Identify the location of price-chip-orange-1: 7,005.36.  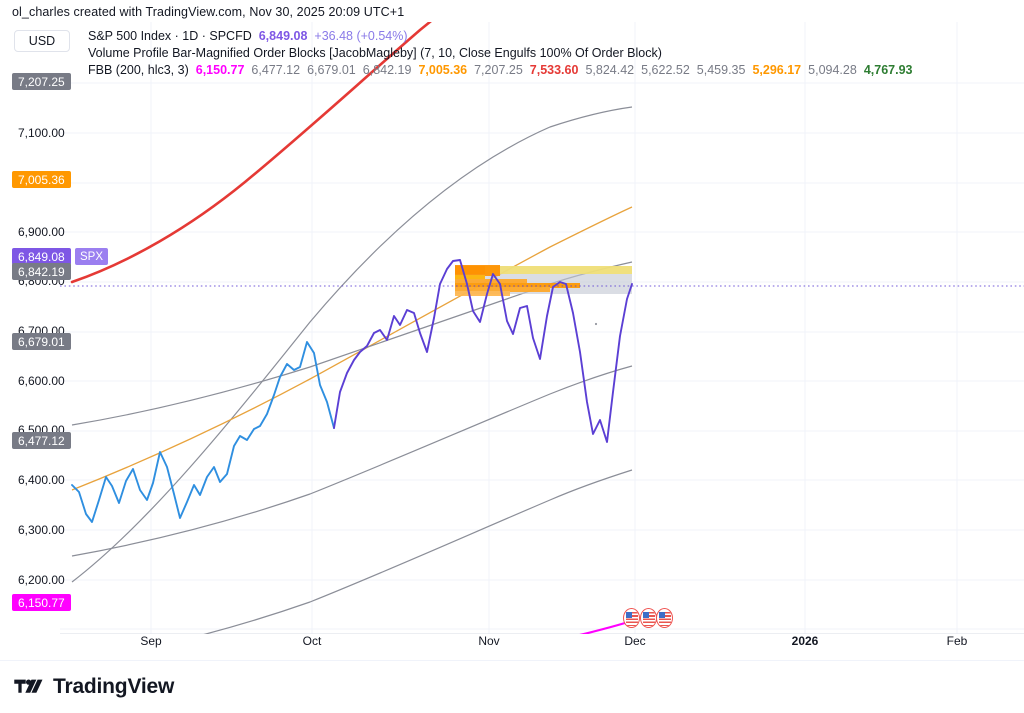
(41, 179).